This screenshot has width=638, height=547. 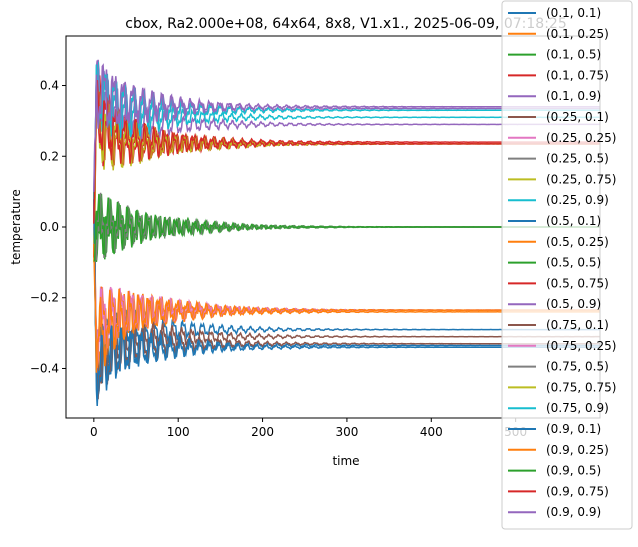 What do you see at coordinates (16, 226) in the screenshot?
I see `y-axis-label: temperature` at bounding box center [16, 226].